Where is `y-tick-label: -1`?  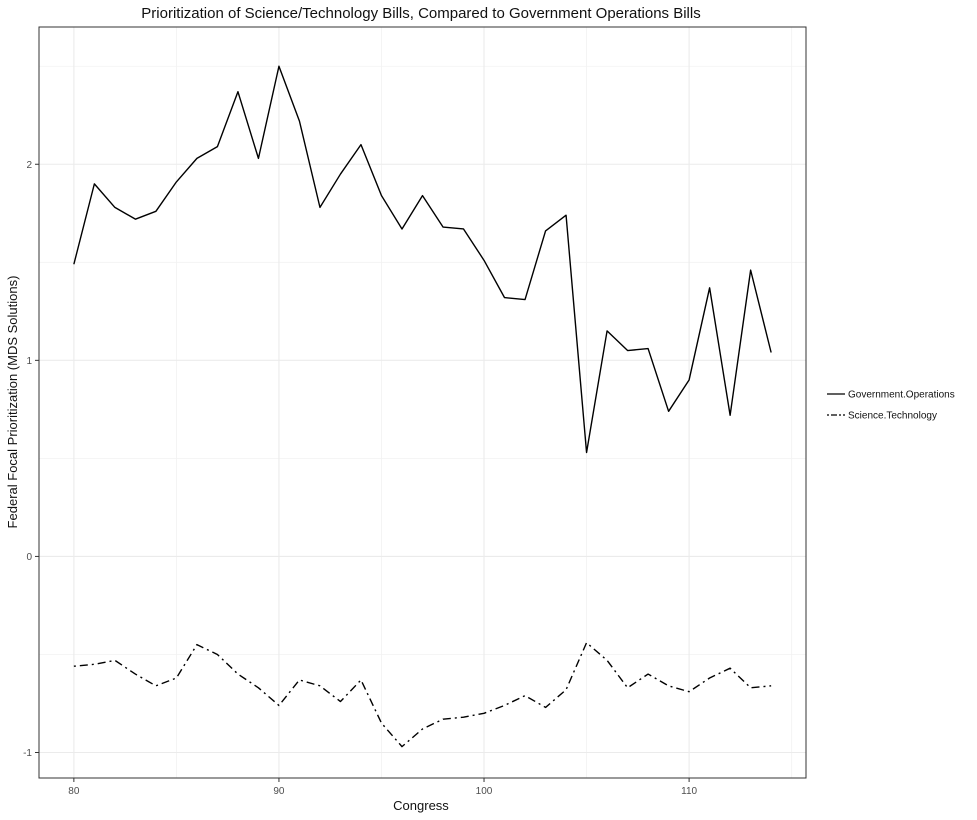
y-tick-label: -1 is located at coordinates (27, 753).